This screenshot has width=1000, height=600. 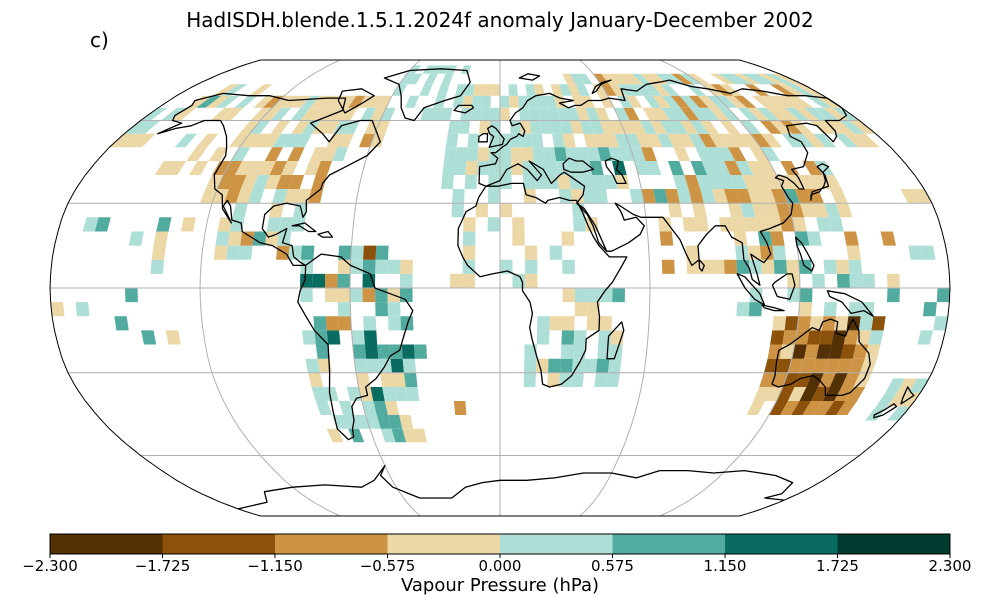 I want to click on coastline-arabia-red-sea, so click(x=592, y=227).